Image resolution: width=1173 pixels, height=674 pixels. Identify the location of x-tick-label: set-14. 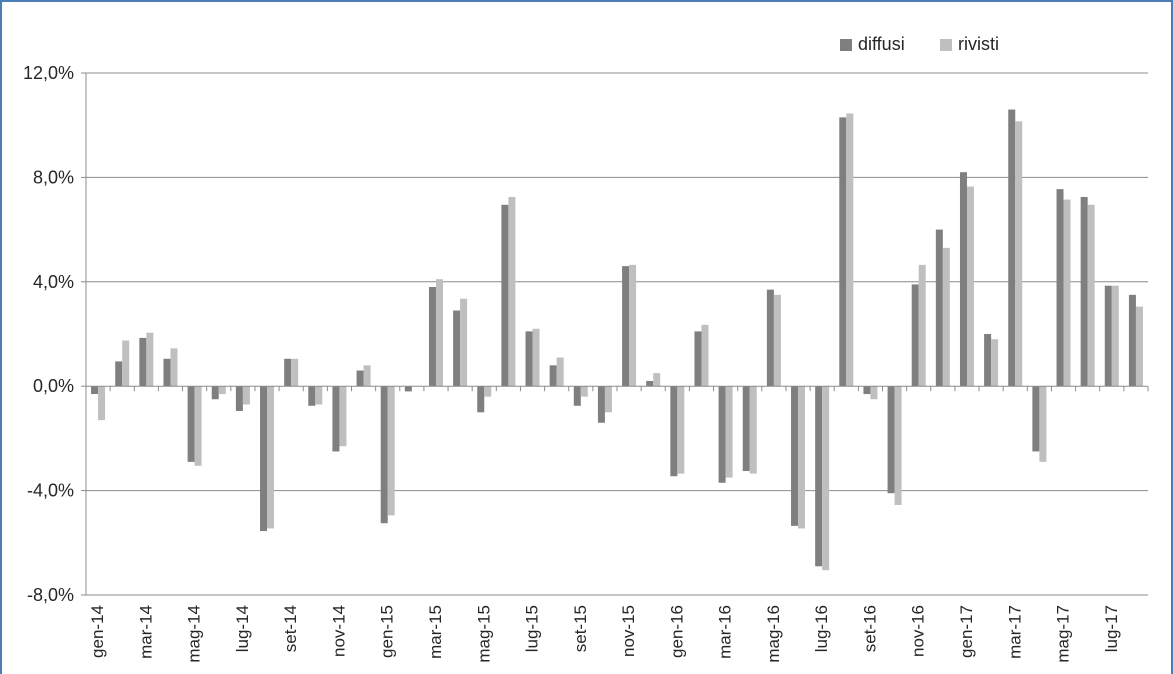
(290, 628).